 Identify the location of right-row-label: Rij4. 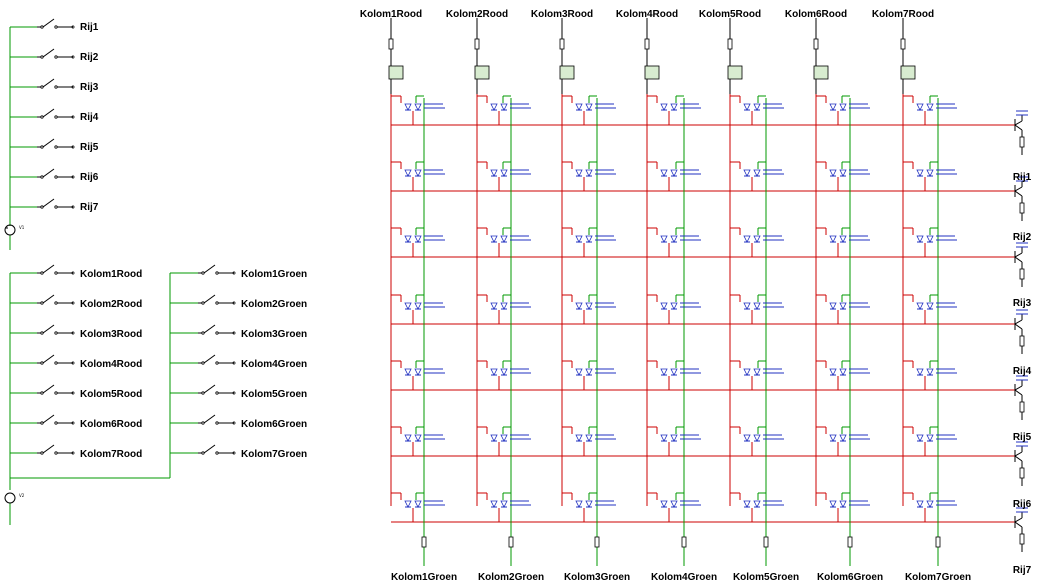
(1022, 371).